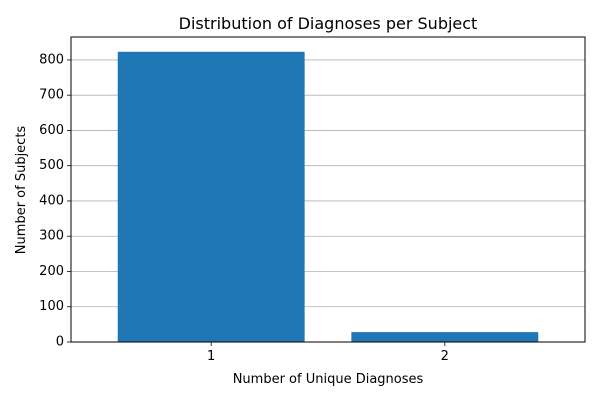 This screenshot has height=400, width=600. Describe the element at coordinates (51, 200) in the screenshot. I see `y-tick-label: 400` at that location.